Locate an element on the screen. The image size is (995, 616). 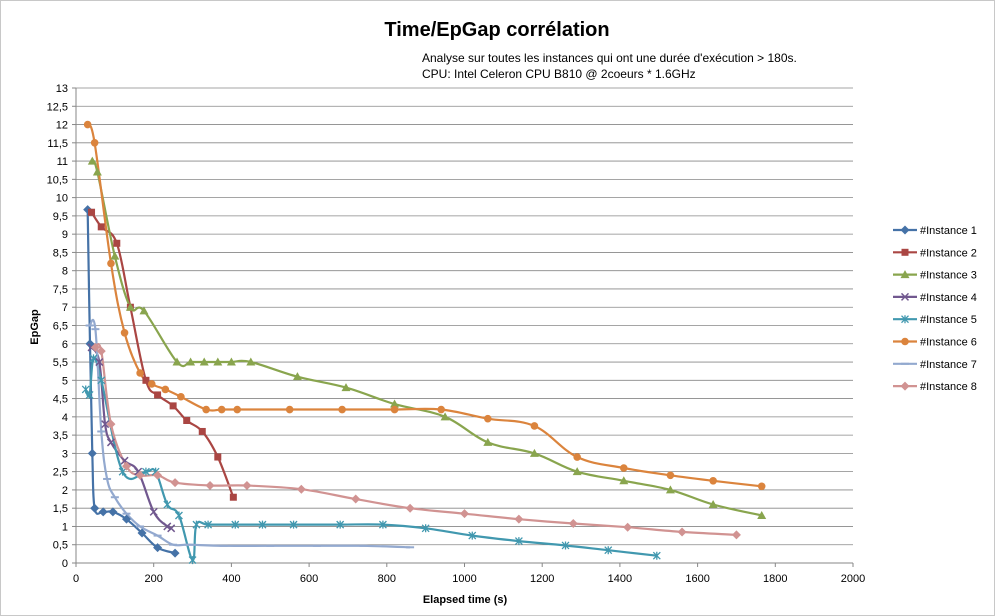
y-tick-label: 13 is located at coordinates (62, 89).